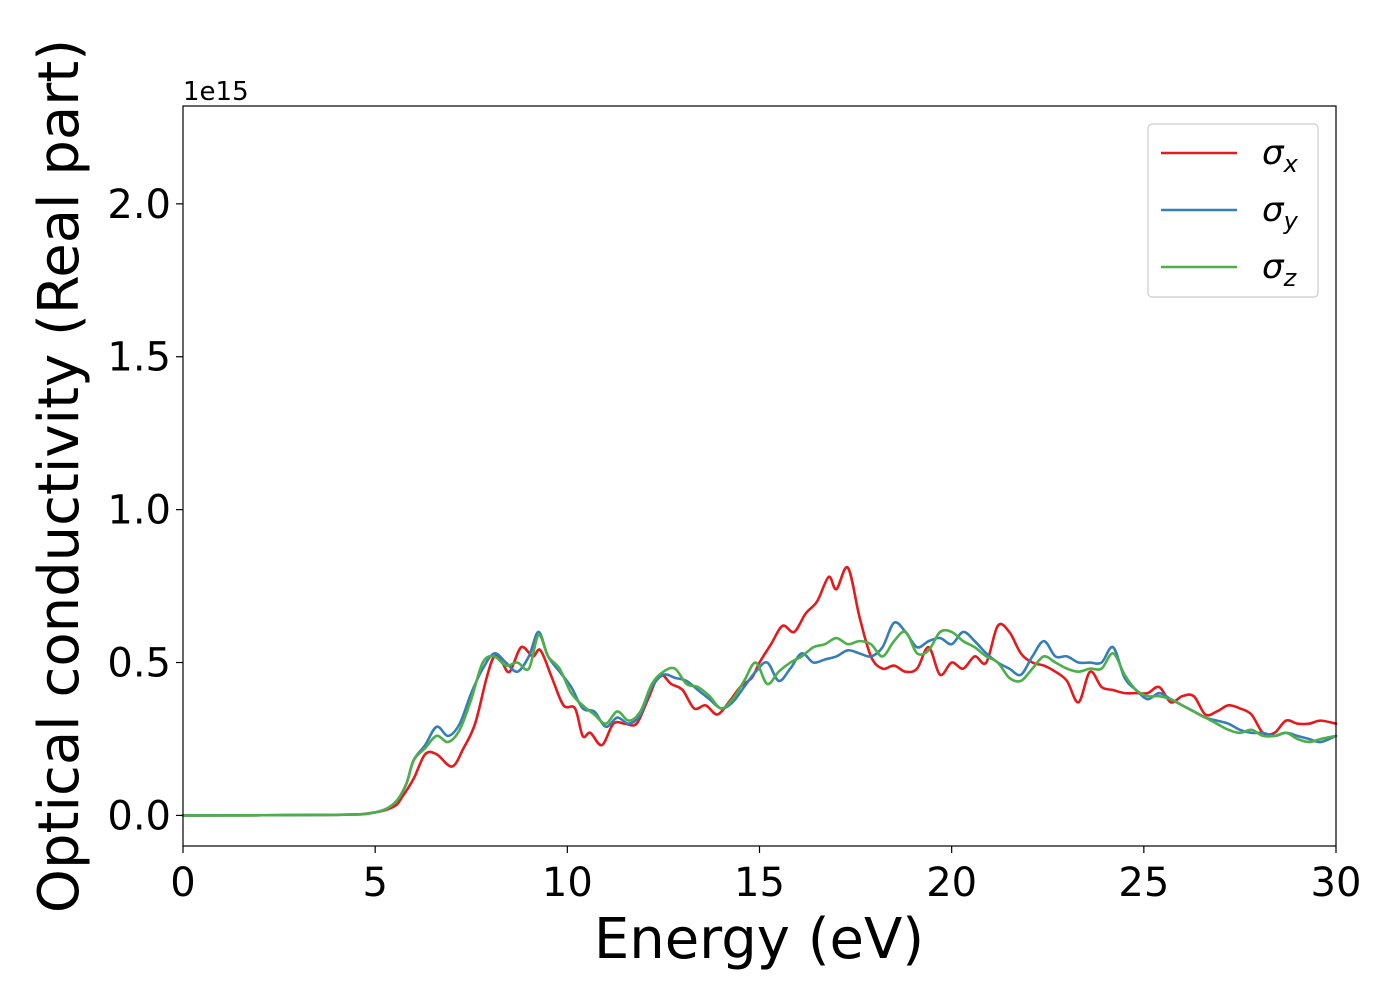 This screenshot has height=1000, width=1400. I want to click on x-axis-title: Energy (eV), so click(759, 939).